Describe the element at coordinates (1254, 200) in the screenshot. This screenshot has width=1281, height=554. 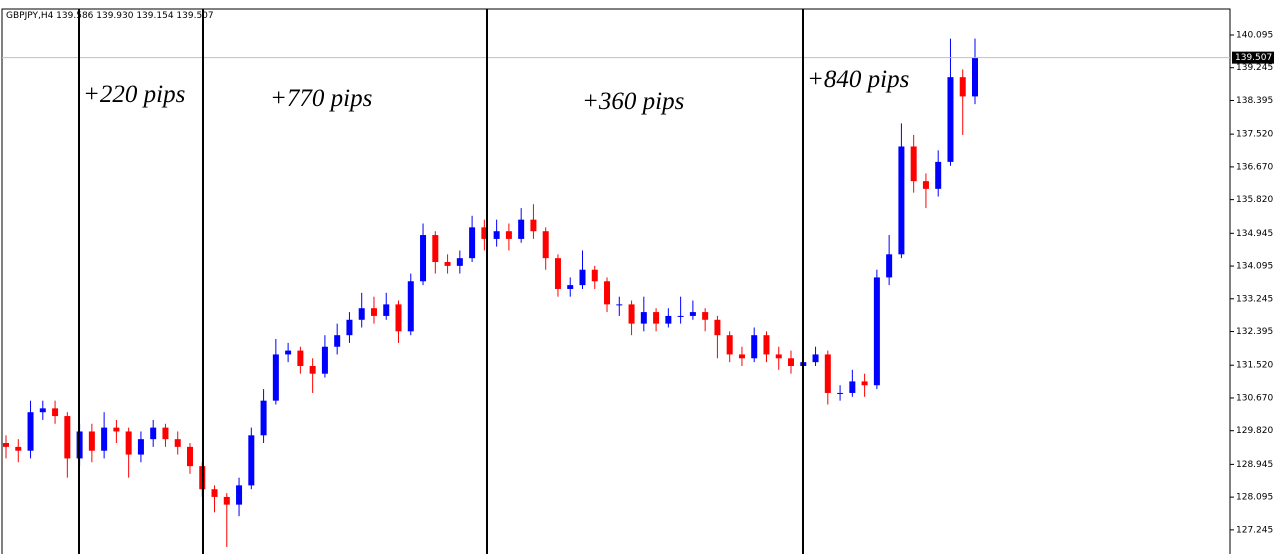
I see `y-tick-label: 135.820` at that location.